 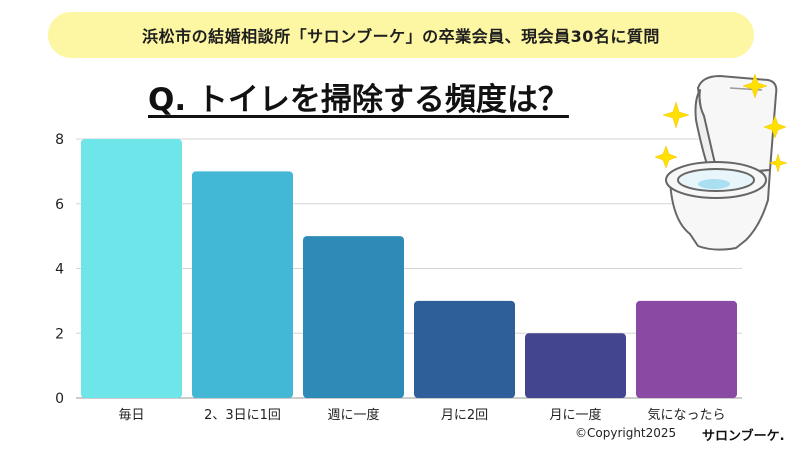 I want to click on x-tick-label: 毎日, so click(x=131, y=415).